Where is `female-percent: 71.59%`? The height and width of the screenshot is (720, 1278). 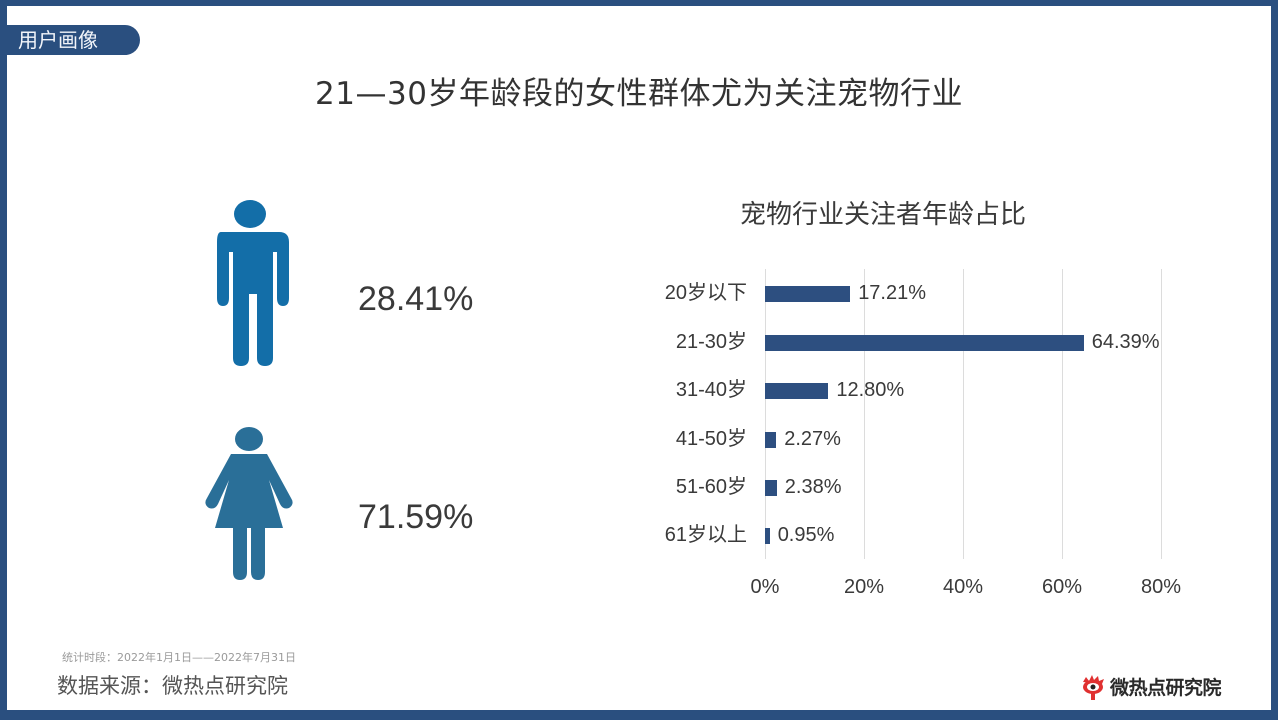 female-percent: 71.59% is located at coordinates (416, 517).